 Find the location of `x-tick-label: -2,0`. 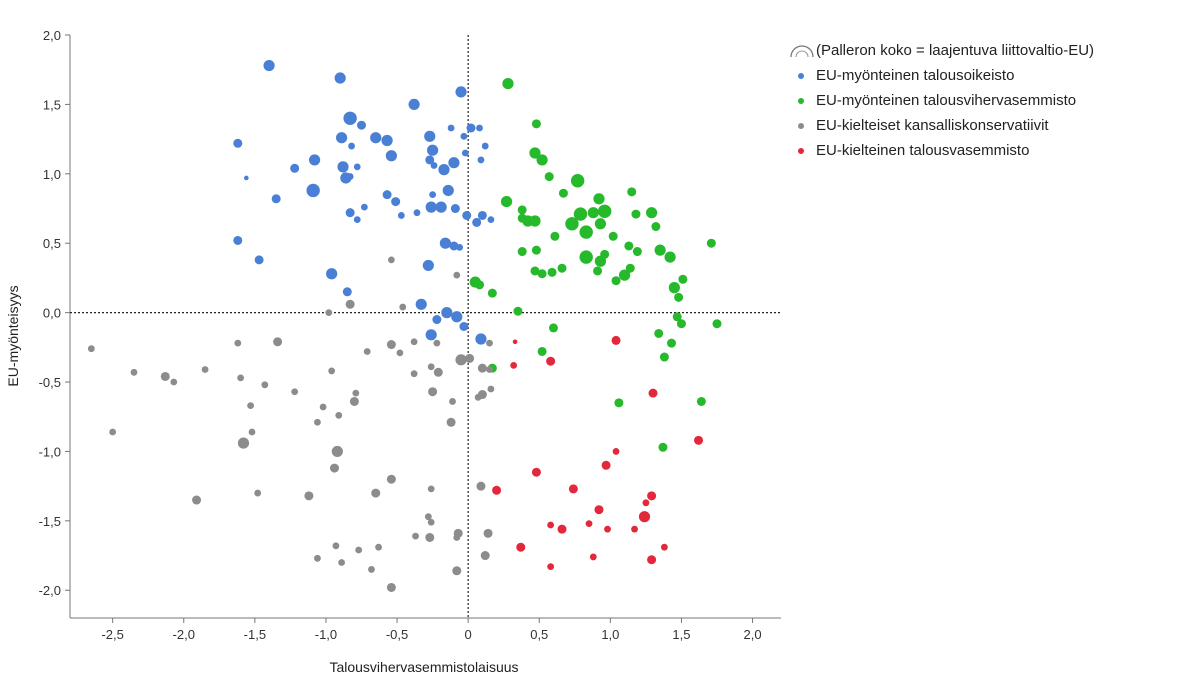

x-tick-label: -2,0 is located at coordinates (184, 634).